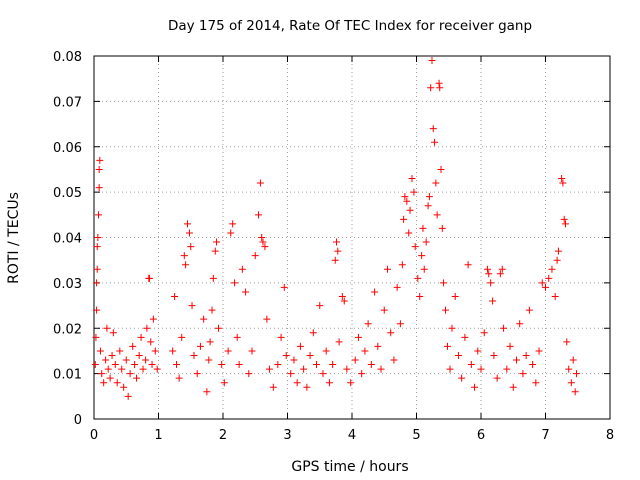 This screenshot has height=480, width=640. Describe the element at coordinates (158, 435) in the screenshot. I see `x-tick-label: 1` at that location.